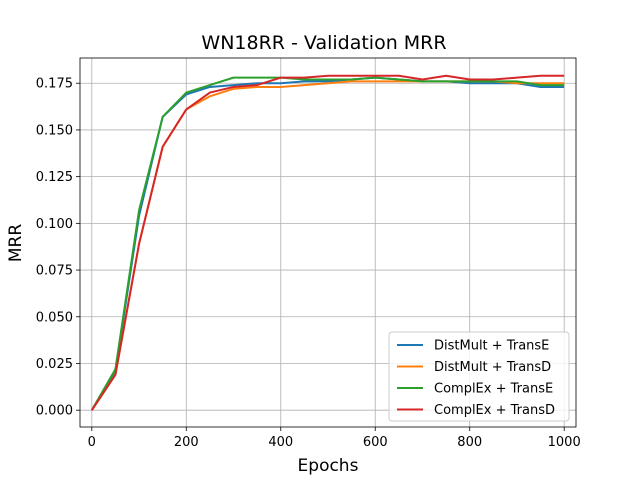 Image resolution: width=640 pixels, height=485 pixels. I want to click on legend-label: DistMult + TransE, so click(491, 346).